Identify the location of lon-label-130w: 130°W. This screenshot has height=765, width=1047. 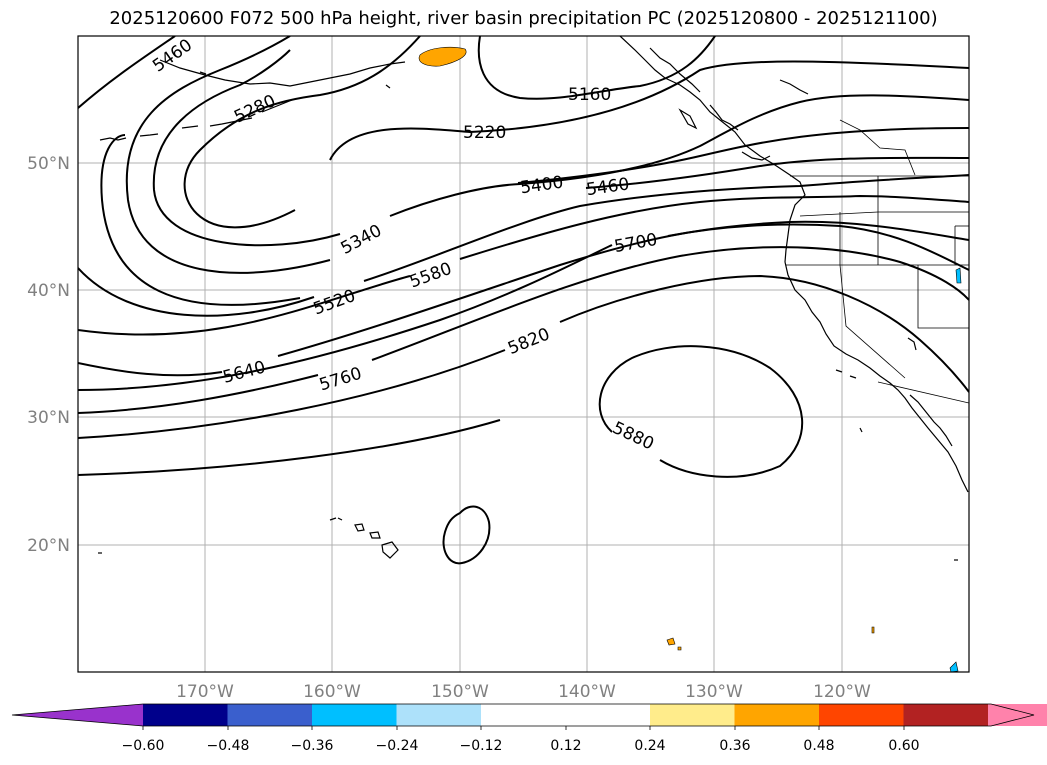
(714, 692).